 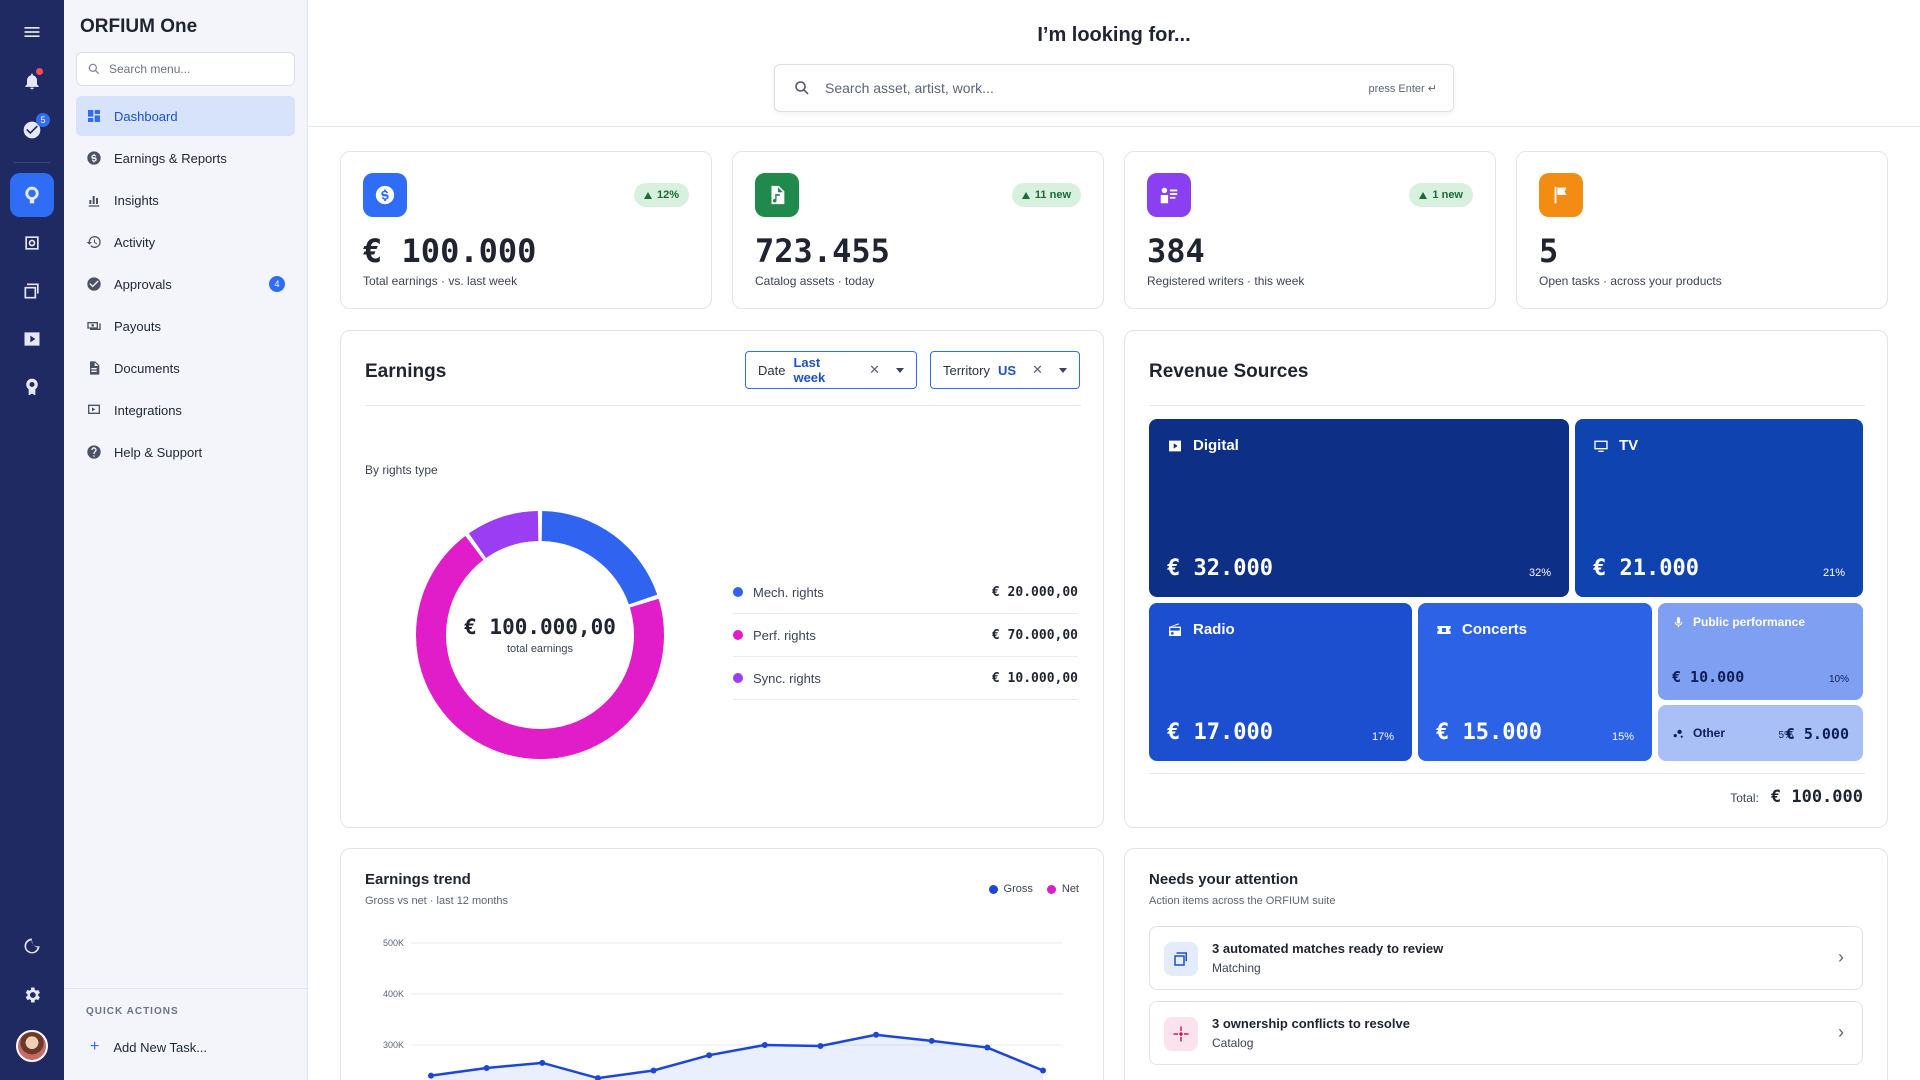 I want to click on search-icon, so click(x=94, y=69).